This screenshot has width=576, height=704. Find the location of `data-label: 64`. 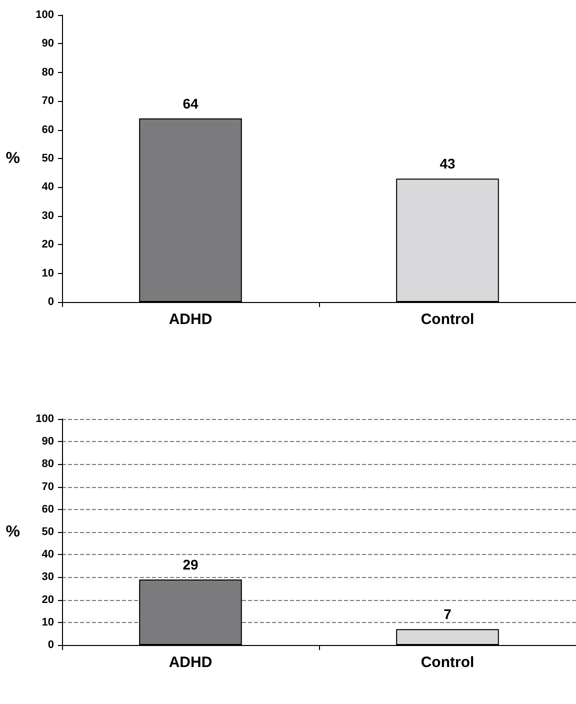

data-label: 64 is located at coordinates (190, 103).